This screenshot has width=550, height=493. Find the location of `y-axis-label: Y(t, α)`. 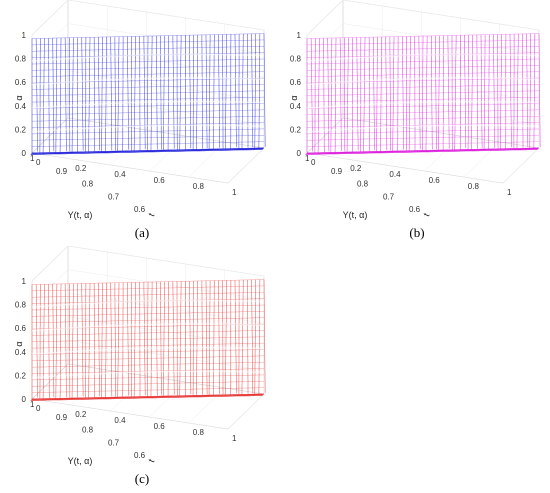

y-axis-label: Y(t, α) is located at coordinates (80, 215).